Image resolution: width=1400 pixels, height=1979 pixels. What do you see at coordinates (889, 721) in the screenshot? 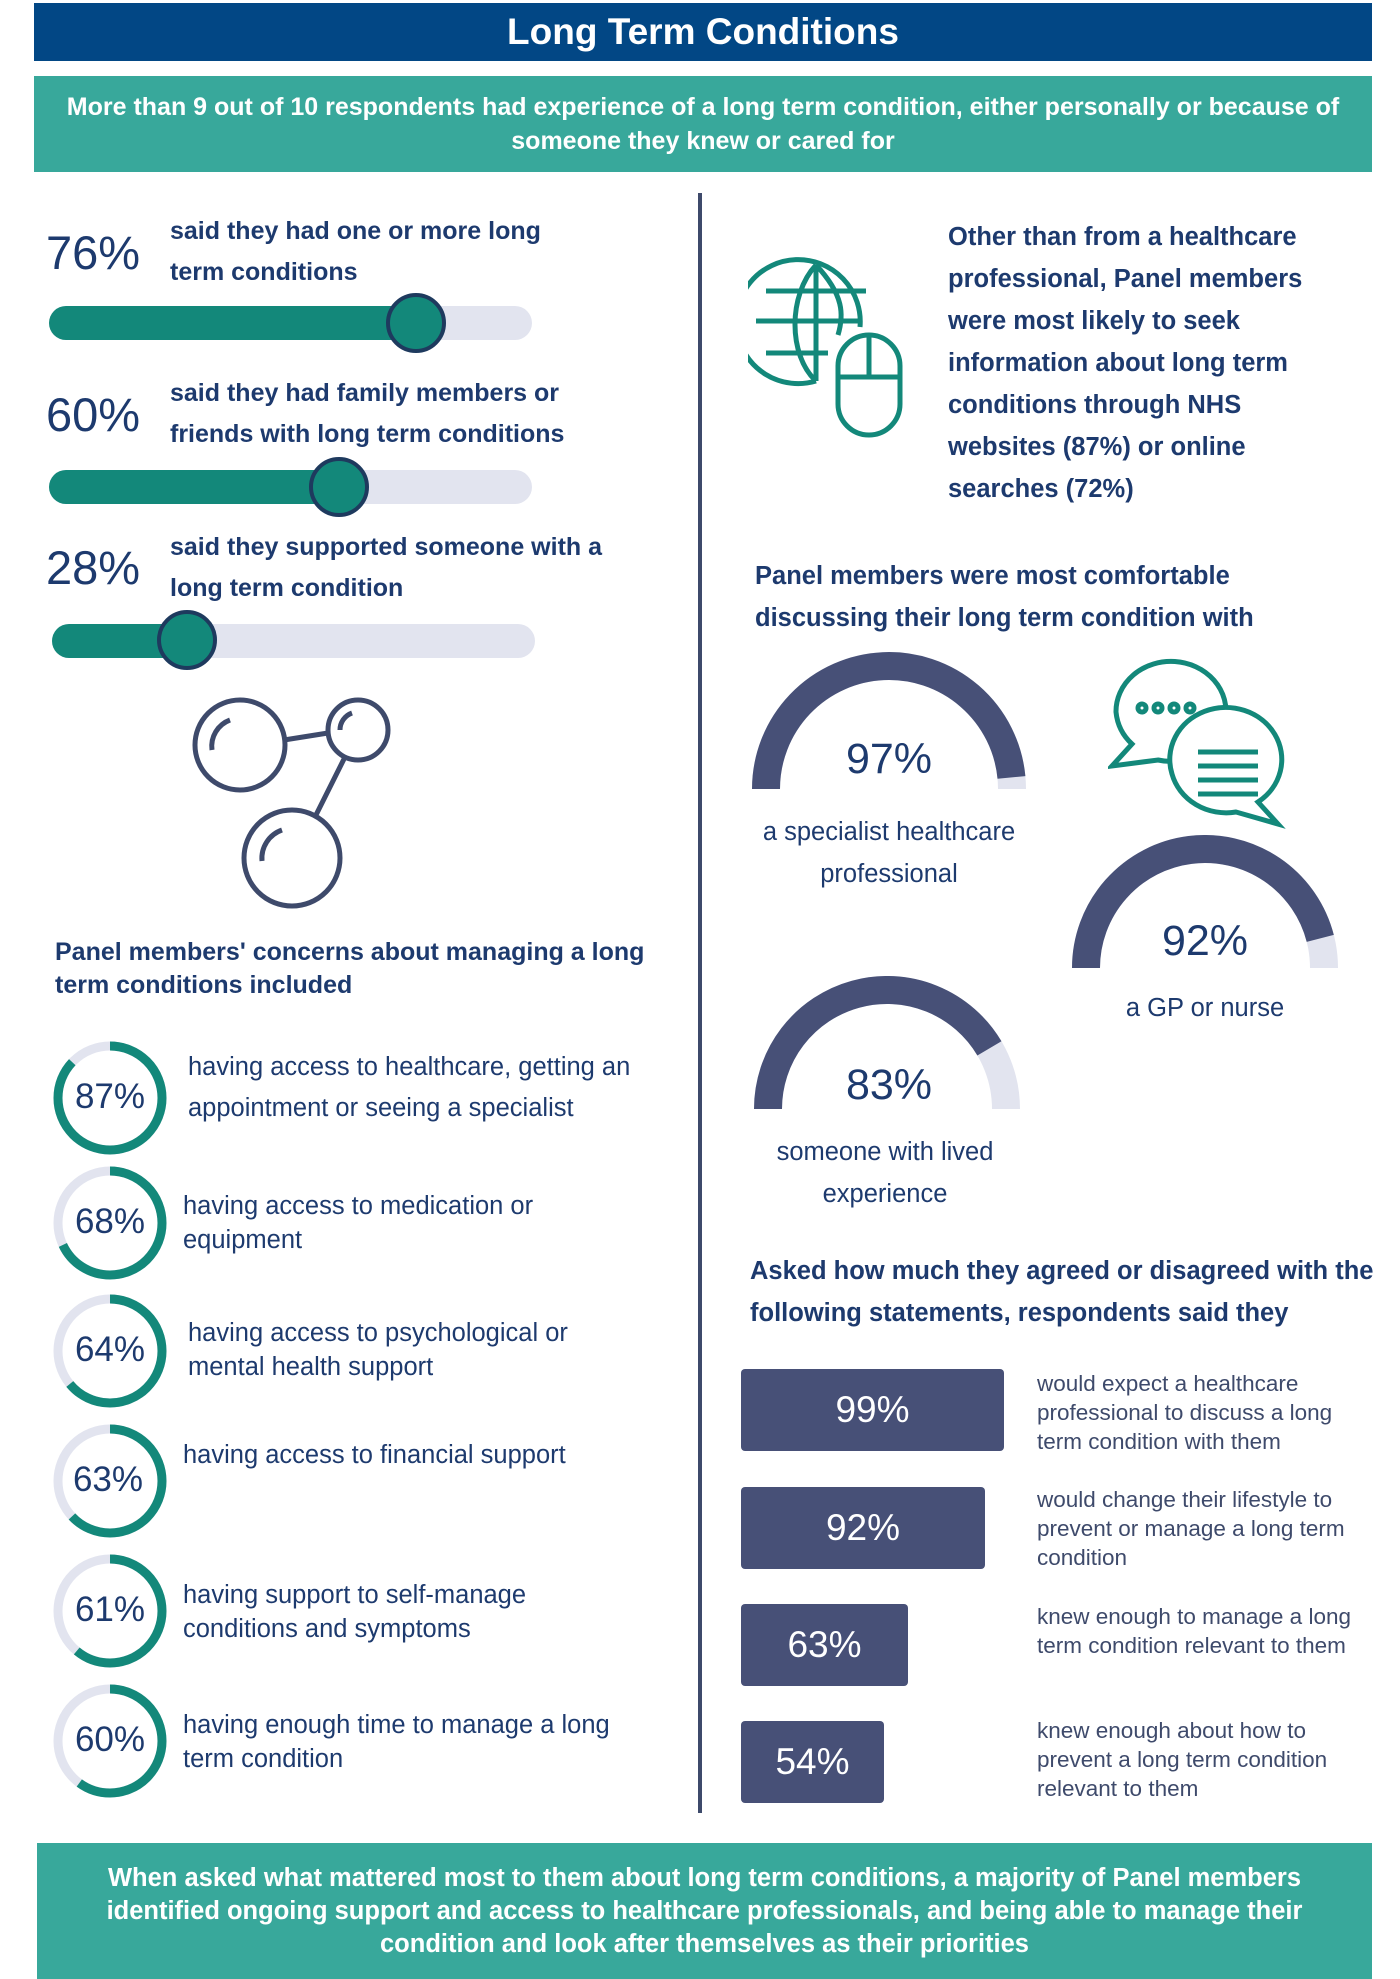
I see `gauge-specialist` at bounding box center [889, 721].